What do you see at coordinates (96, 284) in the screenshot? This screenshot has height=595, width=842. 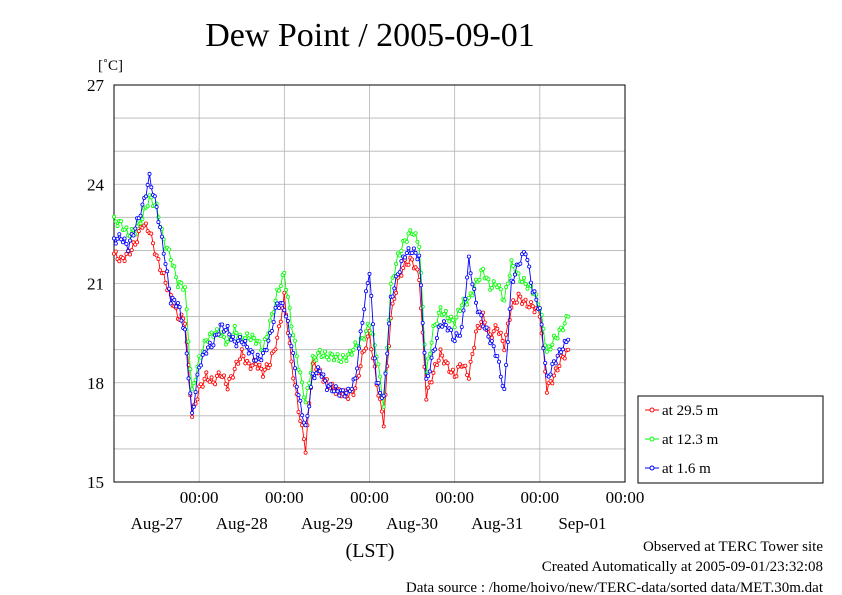 I see `y-tick-labels: 15 18 21 24 27` at bounding box center [96, 284].